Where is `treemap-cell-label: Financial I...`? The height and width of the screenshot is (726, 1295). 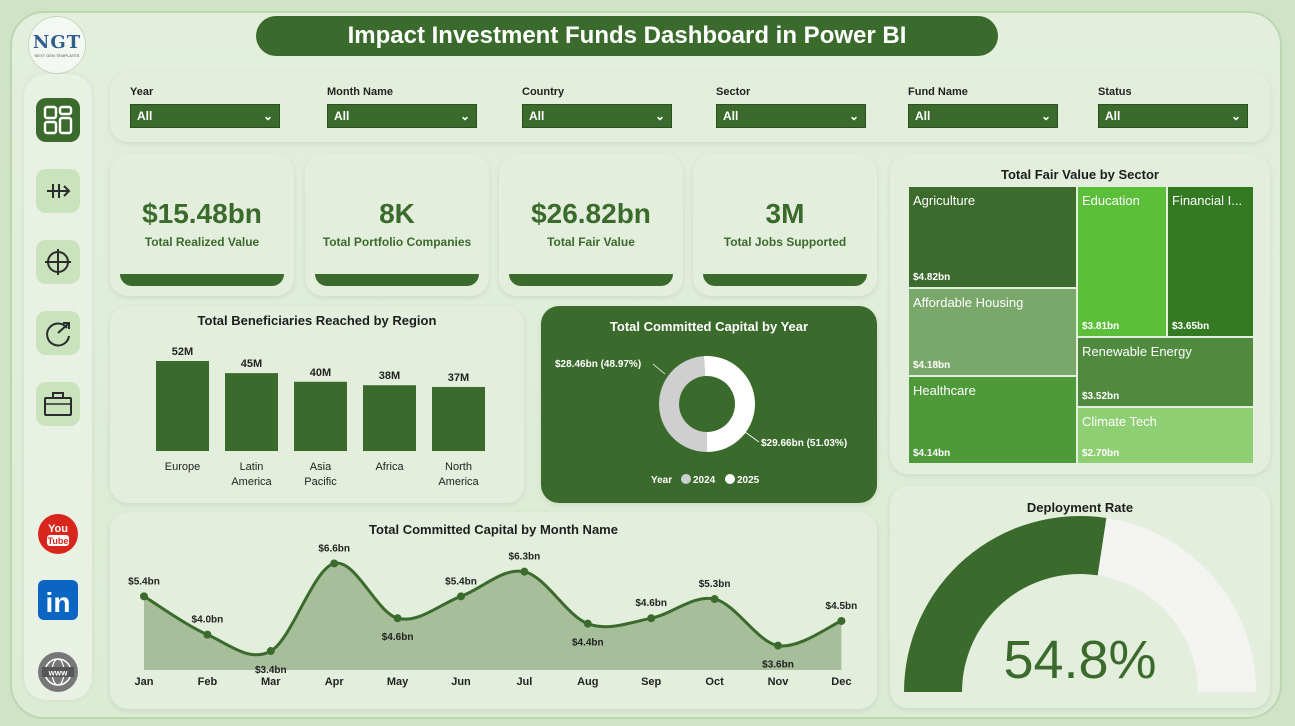
treemap-cell-label: Financial I... is located at coordinates (1207, 200).